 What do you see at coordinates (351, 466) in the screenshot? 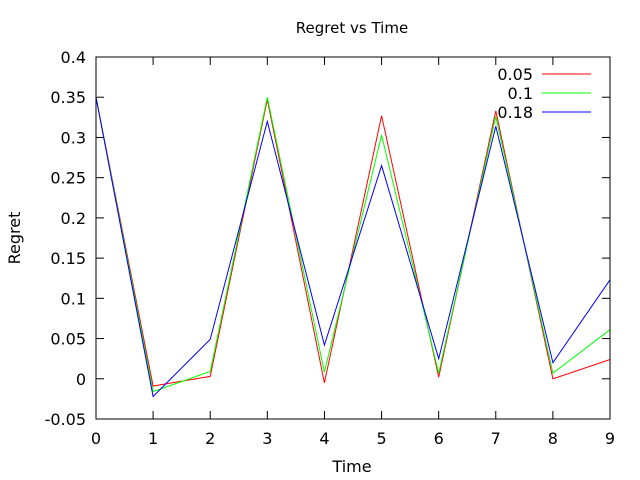
I see `x-axis-label: Time` at bounding box center [351, 466].